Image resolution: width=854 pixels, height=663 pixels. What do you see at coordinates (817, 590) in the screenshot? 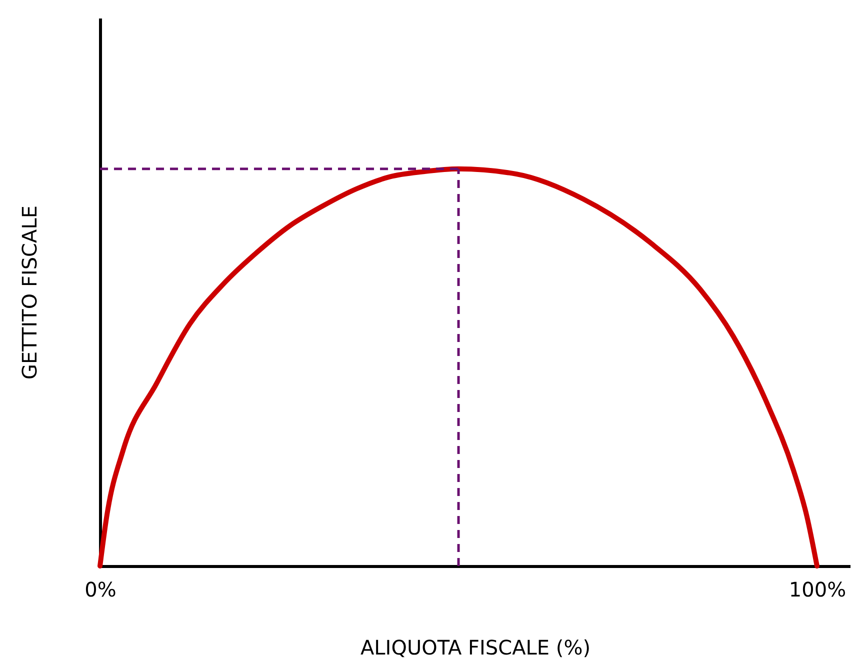
I see `x-tick-label: 100%` at bounding box center [817, 590].